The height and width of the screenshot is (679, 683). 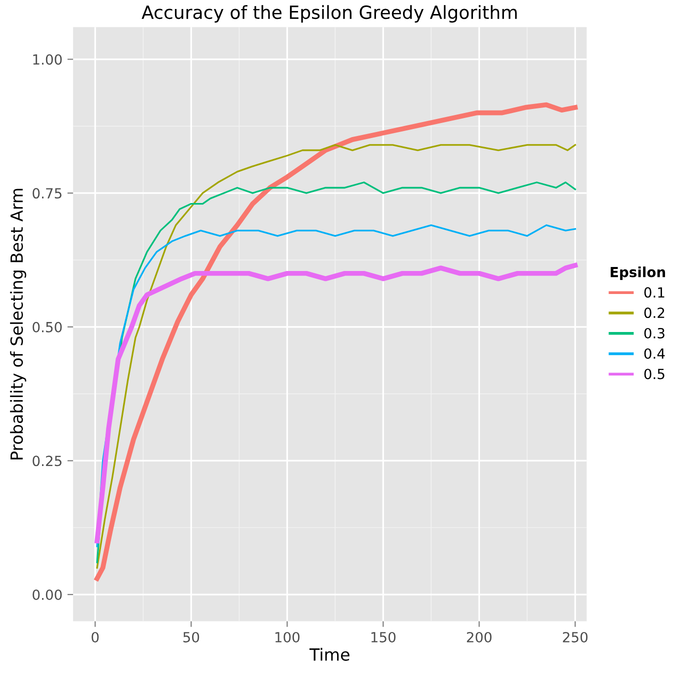 I want to click on x-tick-label: 50, so click(x=191, y=637).